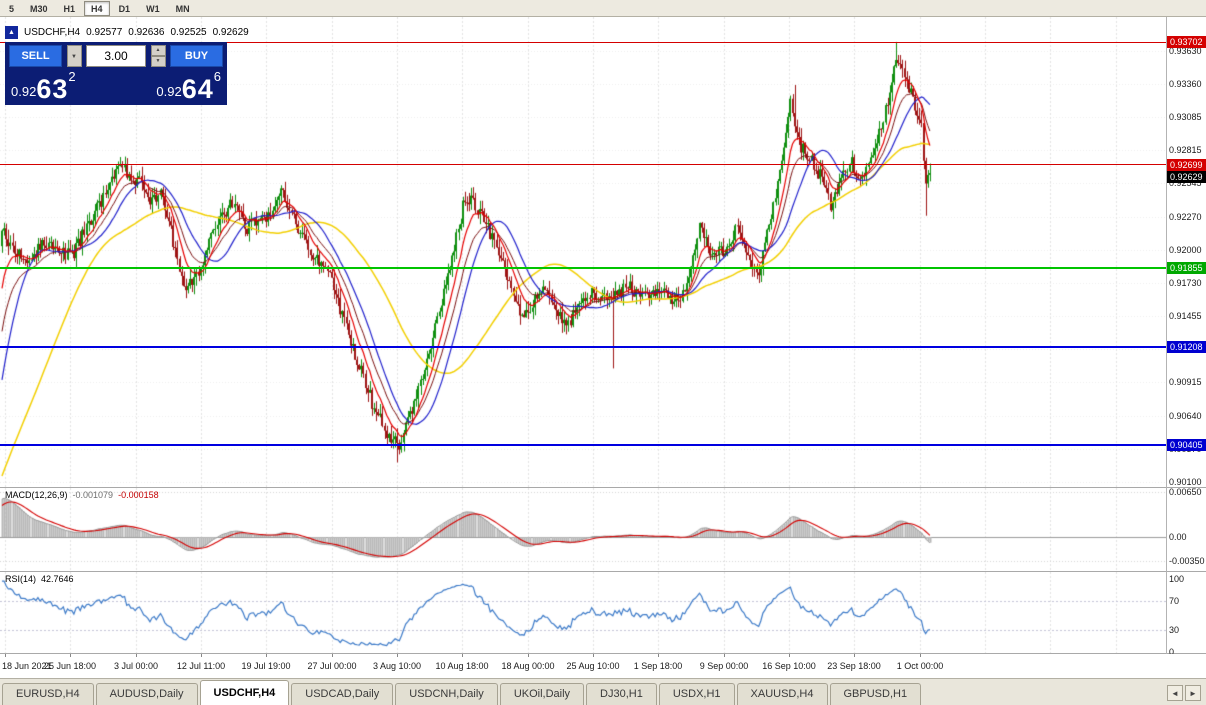 The image size is (1206, 705). I want to click on bid-big-digits: 63, so click(52, 89).